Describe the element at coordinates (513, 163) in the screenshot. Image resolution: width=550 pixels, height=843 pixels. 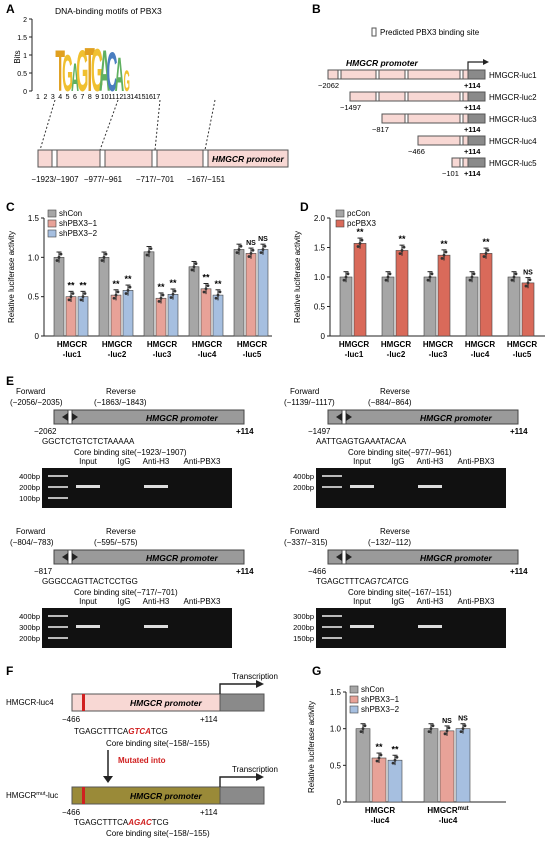
I see `construct-name: HMGCR-luc5` at that location.